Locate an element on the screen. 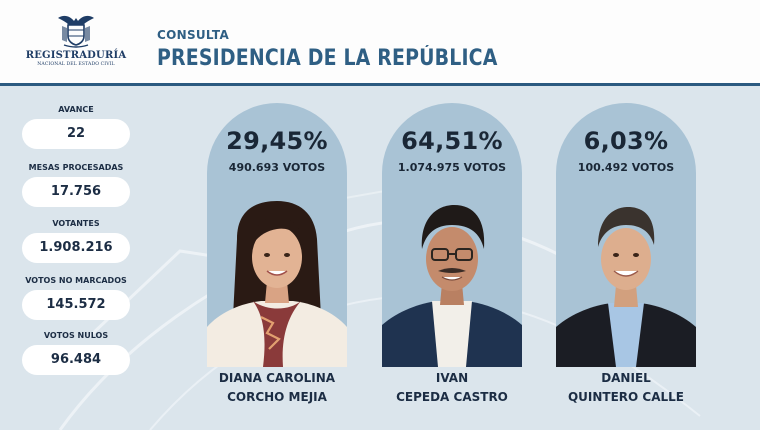  candidate-name-line1: DANIEL is located at coordinates (626, 378).